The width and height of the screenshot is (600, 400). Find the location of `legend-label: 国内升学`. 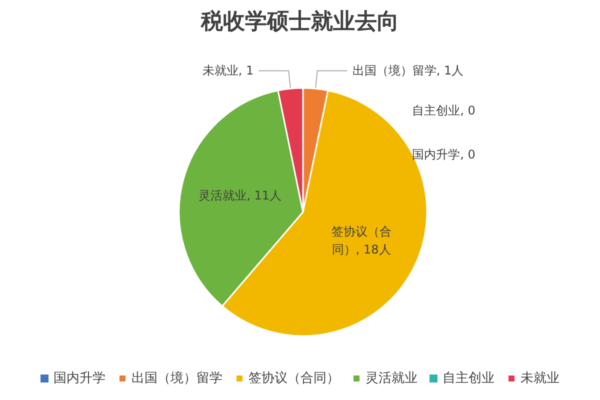

legend-label: 国内升学 is located at coordinates (80, 378).